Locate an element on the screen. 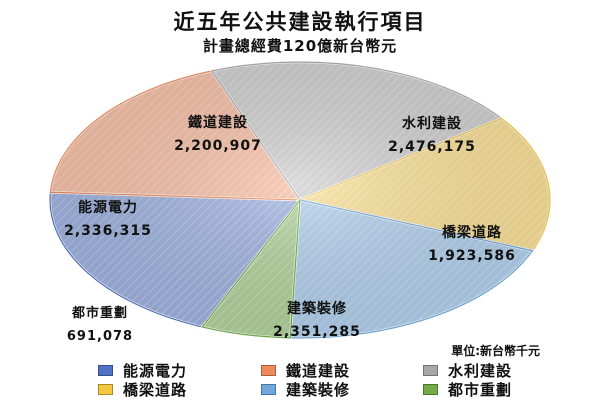  legend-label-3: 橋梁道路 is located at coordinates (155, 390).